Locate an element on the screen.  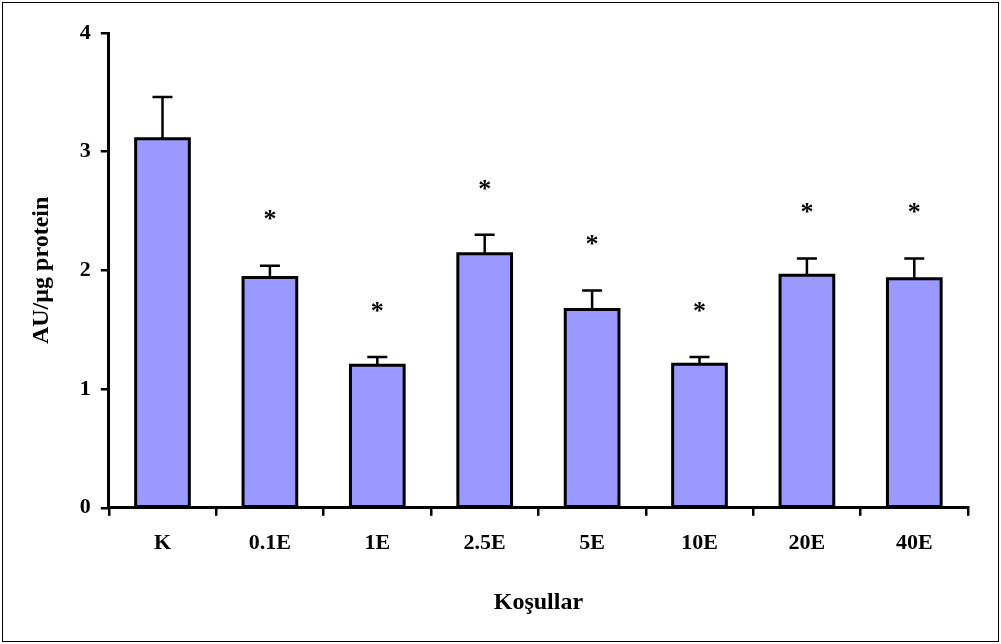
x-axis-title: Koşullar is located at coordinates (538, 600).